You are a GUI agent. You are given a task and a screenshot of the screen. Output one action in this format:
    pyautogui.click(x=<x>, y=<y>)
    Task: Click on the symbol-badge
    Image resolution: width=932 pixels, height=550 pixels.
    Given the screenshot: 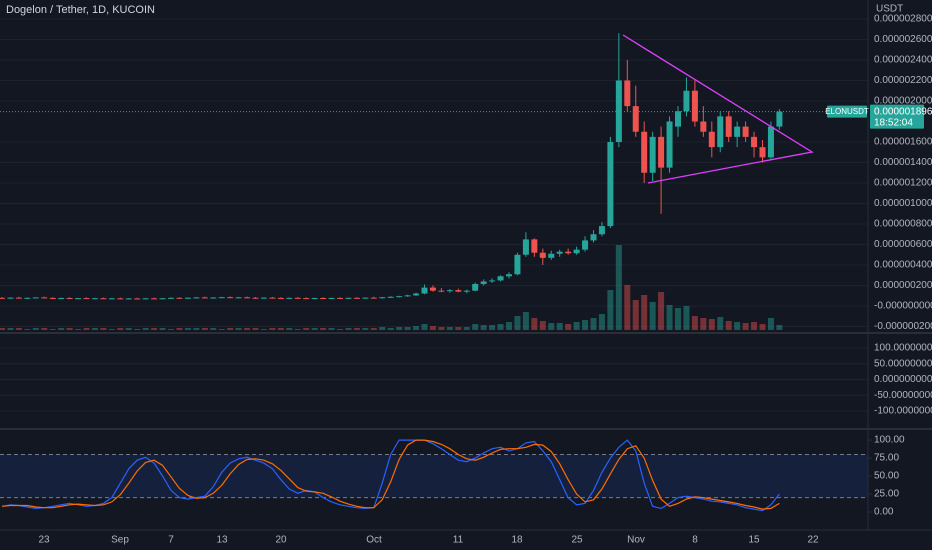 What is the action you would take?
    pyautogui.click(x=847, y=111)
    